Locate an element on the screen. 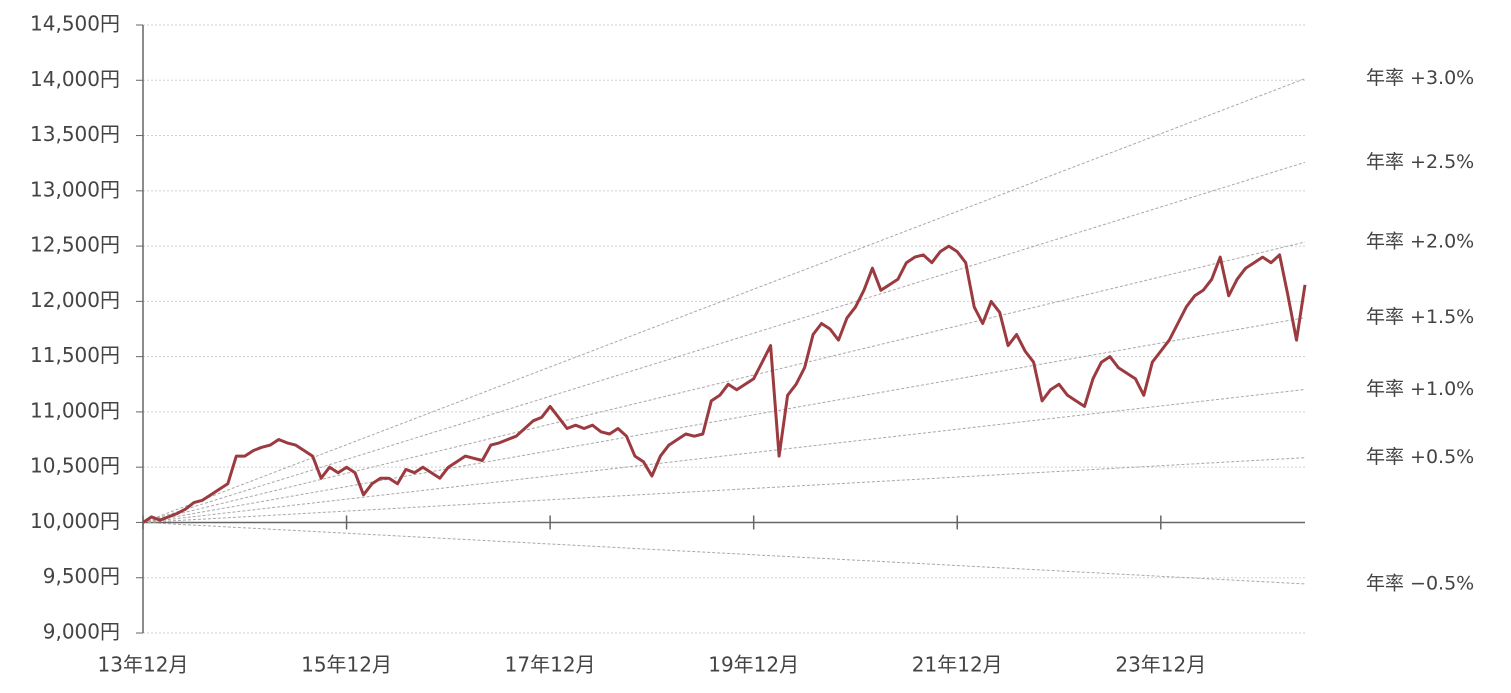  y-tick-label: 11,000円 is located at coordinates (75, 410).